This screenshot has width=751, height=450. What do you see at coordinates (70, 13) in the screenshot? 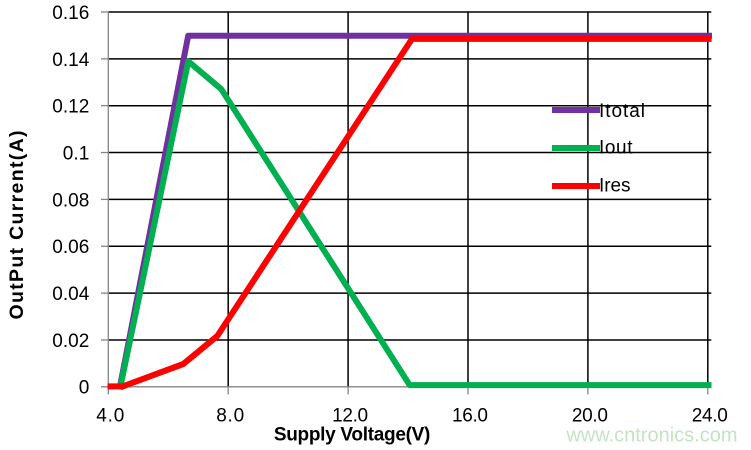
I see `svg-text: 0.16` at bounding box center [70, 13].